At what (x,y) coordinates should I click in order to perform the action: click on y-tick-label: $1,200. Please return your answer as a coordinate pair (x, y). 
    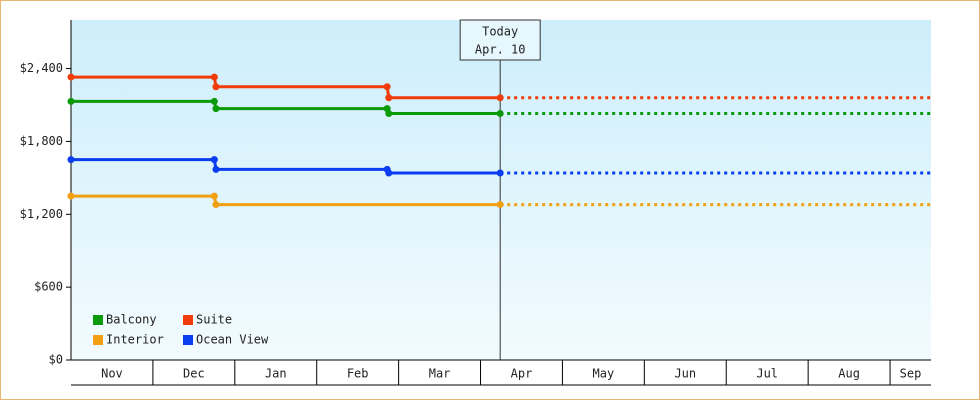
    Looking at the image, I should click on (41, 214).